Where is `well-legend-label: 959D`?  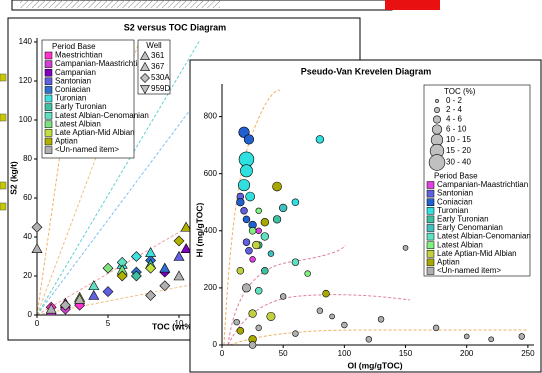
well-legend-label: 959D is located at coordinates (160, 88).